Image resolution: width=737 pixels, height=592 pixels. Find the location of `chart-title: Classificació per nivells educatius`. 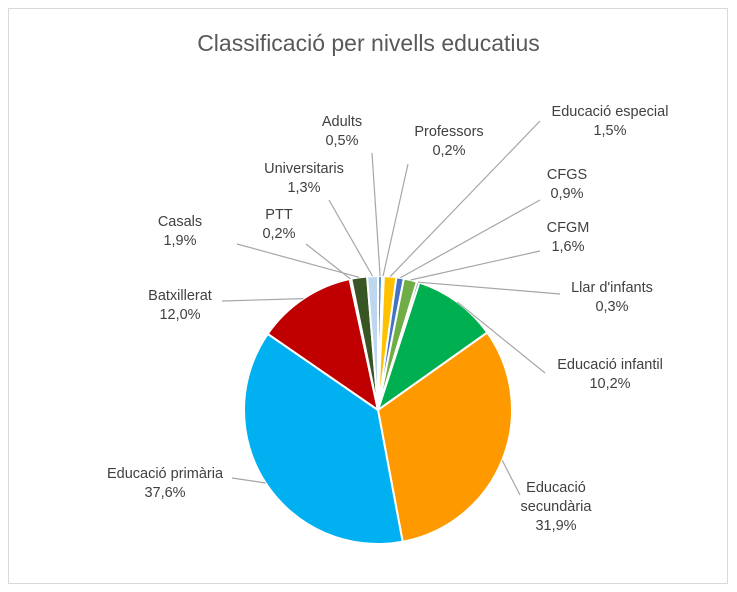

chart-title: Classificació per nivells educatius is located at coordinates (368, 43).